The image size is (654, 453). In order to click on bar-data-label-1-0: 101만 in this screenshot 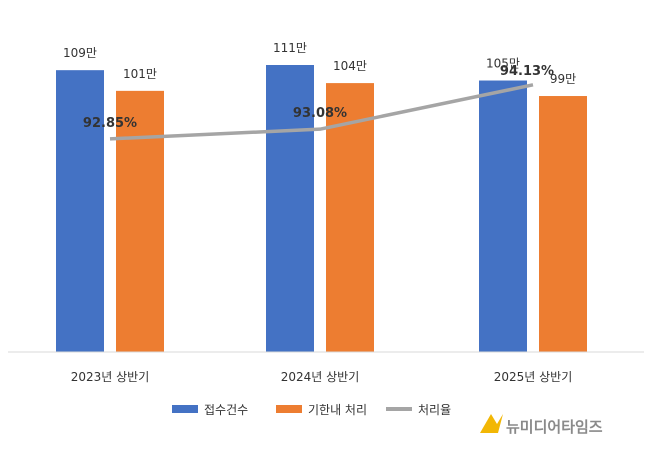, I will do `click(140, 74)`.